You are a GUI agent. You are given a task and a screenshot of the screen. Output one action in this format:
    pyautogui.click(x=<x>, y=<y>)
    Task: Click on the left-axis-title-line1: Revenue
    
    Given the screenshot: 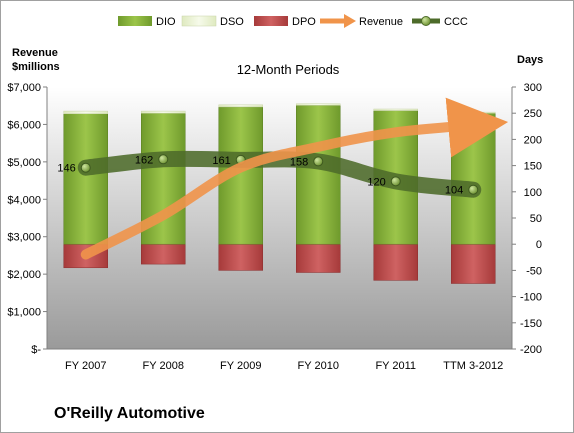 What is the action you would take?
    pyautogui.click(x=35, y=53)
    